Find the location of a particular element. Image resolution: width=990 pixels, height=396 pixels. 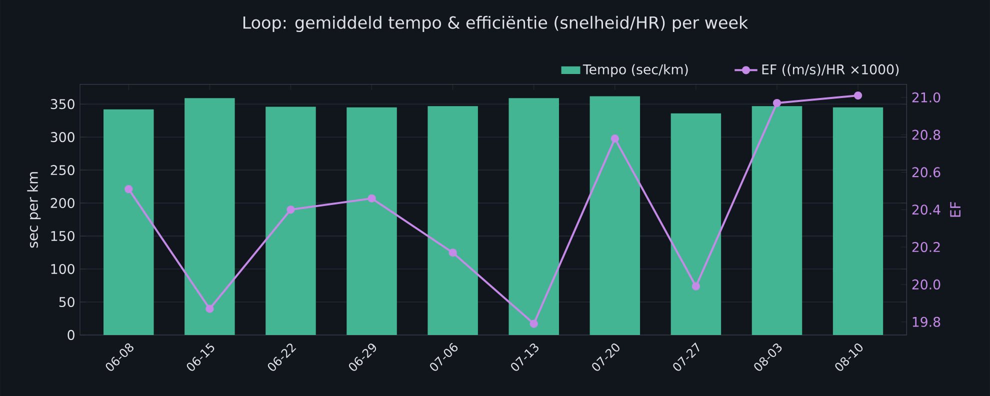

legend-label: EF ((m/s)/HR ×1000) is located at coordinates (830, 70).